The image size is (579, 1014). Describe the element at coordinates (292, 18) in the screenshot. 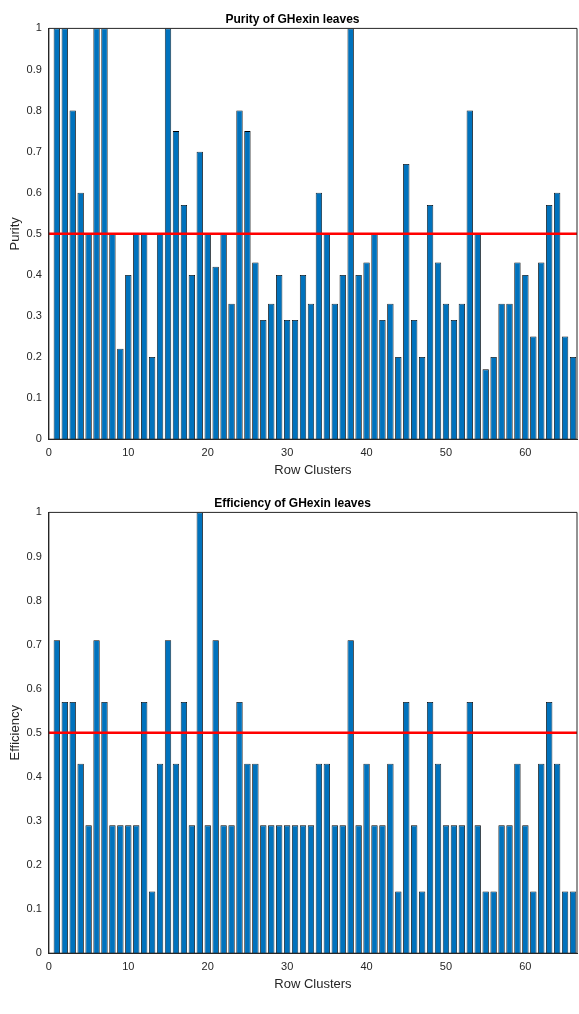

I see `chart-title: Purity of GHexin leaves` at that location.